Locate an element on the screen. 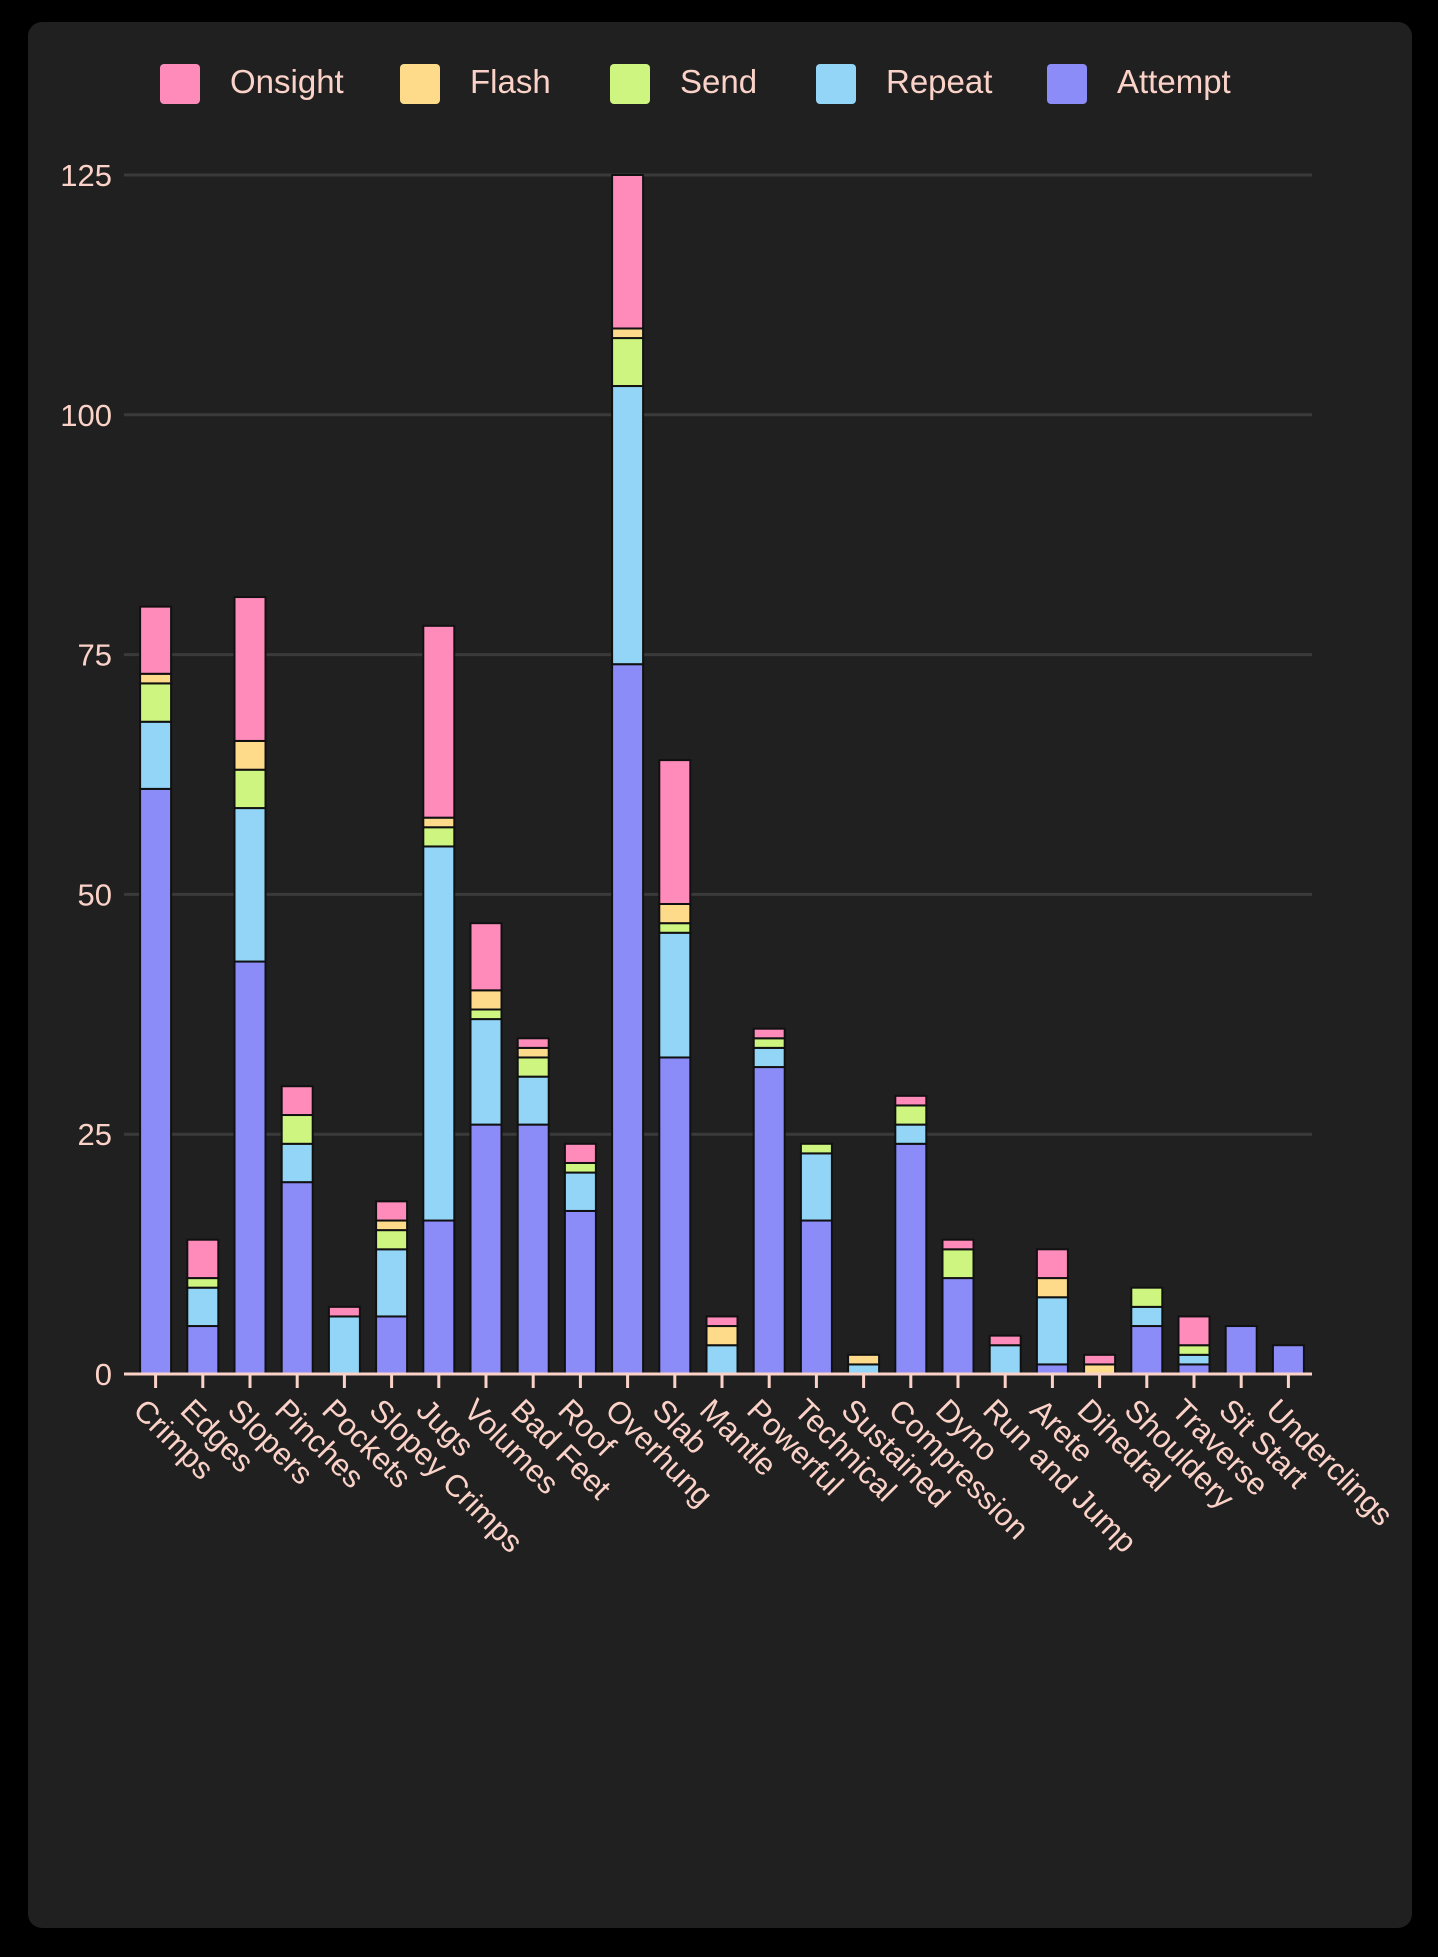 The image size is (1438, 1957). bar-slopey-crimps-repeat is located at coordinates (392, 1283).